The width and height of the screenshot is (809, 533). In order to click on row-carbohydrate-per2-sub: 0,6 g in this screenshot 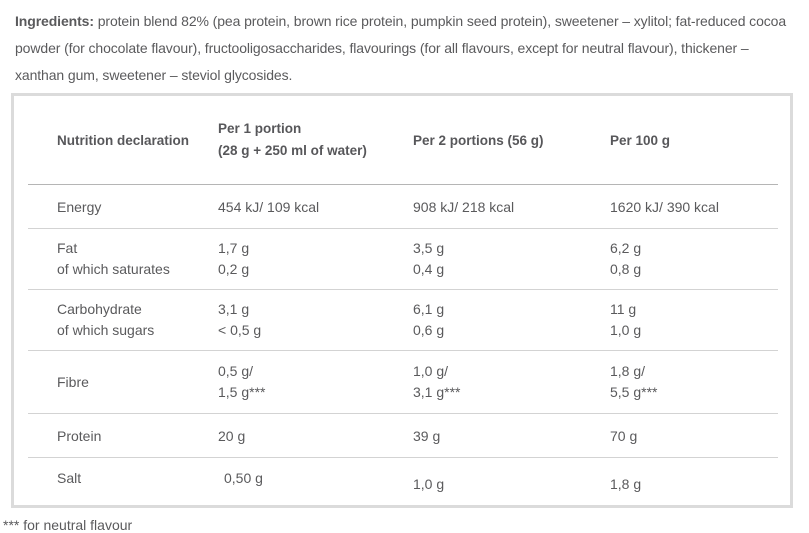, I will do `click(429, 330)`.